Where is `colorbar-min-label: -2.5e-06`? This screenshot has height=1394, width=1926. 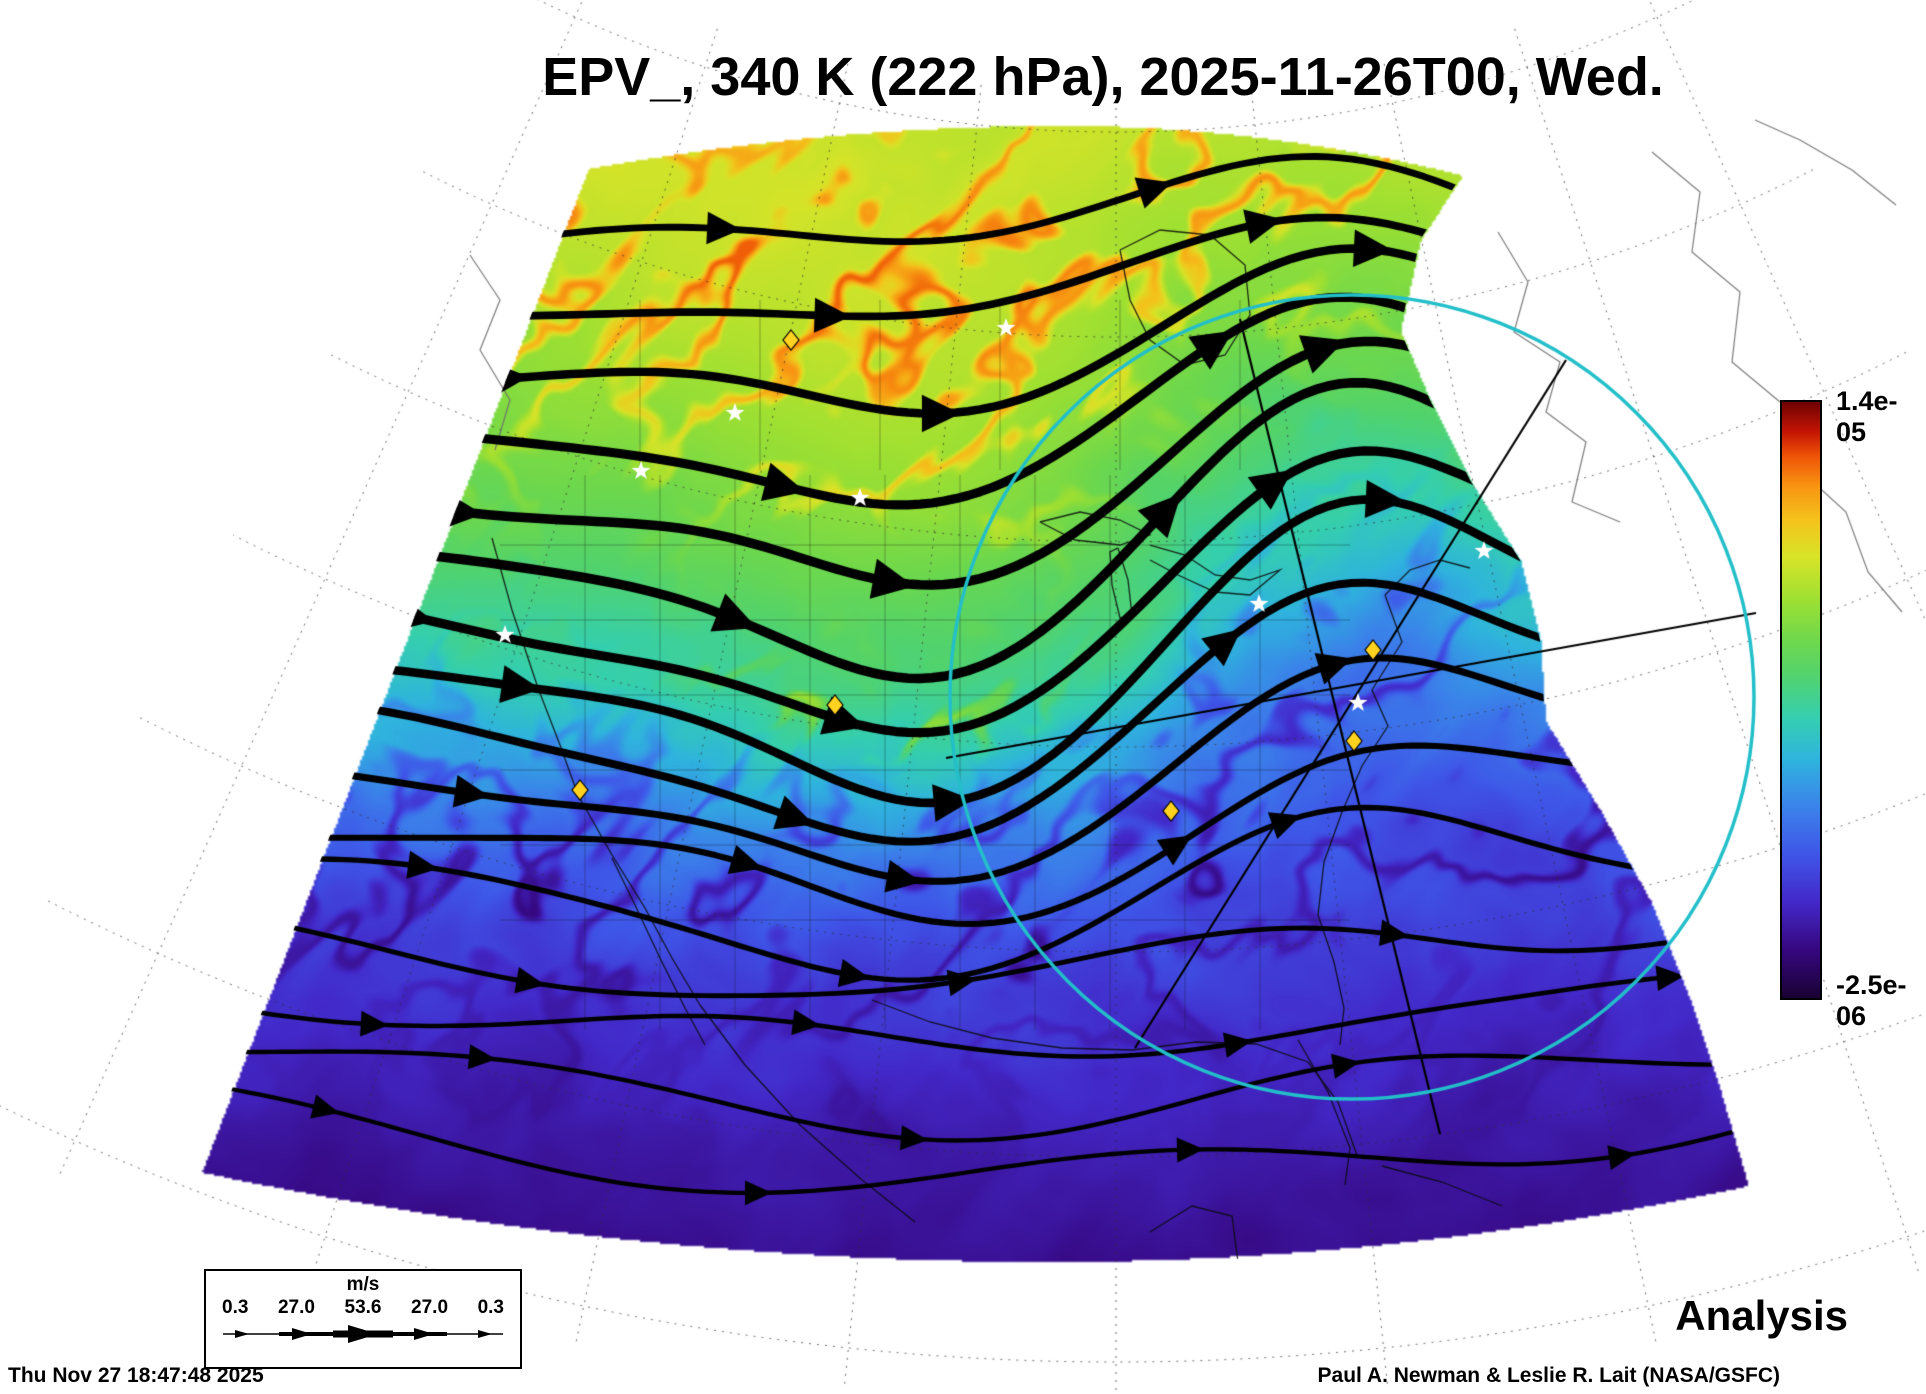
colorbar-min-label: -2.5e-06 is located at coordinates (1871, 1000).